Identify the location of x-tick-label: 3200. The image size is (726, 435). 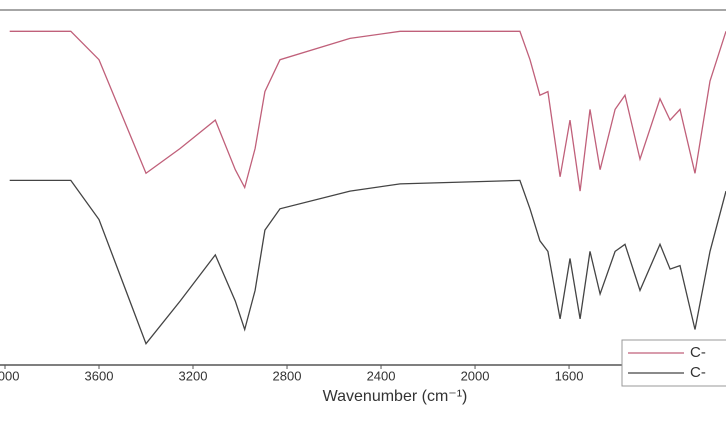
(193, 375).